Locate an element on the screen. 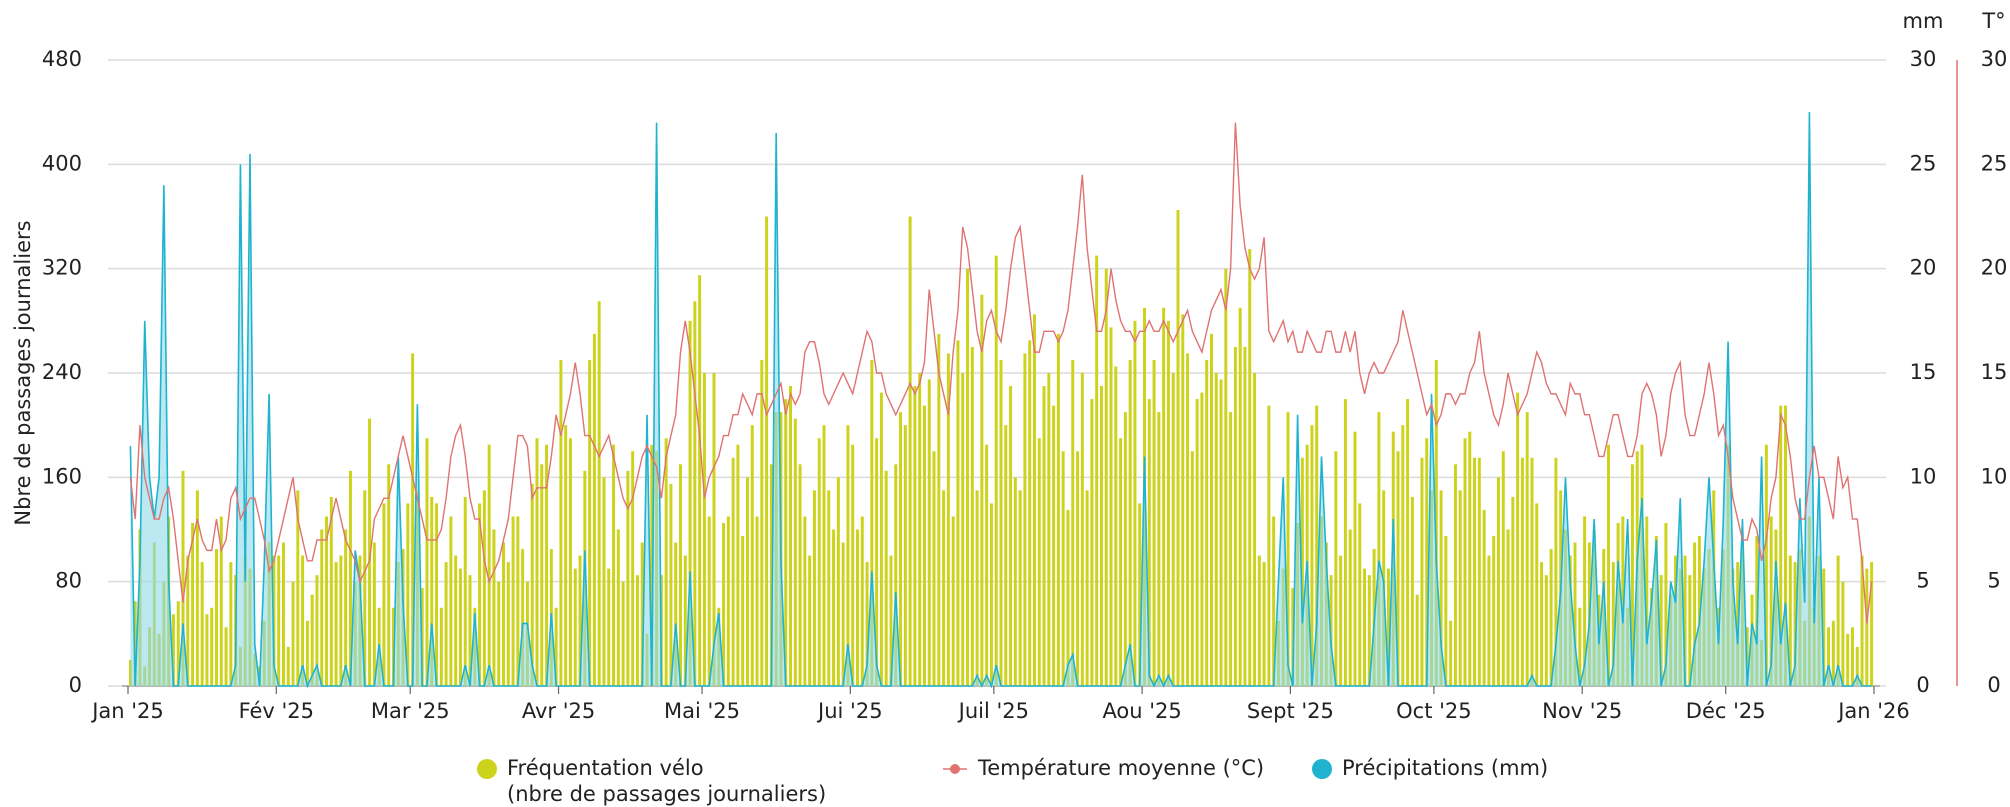 This screenshot has height=807, width=2010. x-tick-label: Jan '25 is located at coordinates (127, 711).